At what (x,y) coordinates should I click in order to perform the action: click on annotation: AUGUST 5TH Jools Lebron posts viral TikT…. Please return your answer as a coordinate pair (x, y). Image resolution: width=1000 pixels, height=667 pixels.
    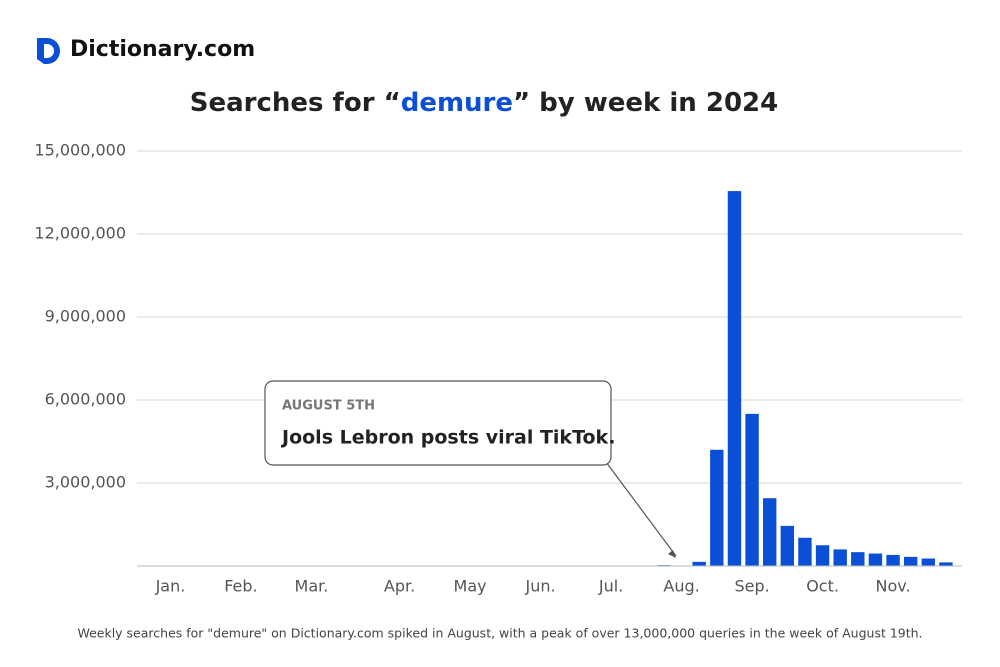
    Looking at the image, I should click on (470, 469).